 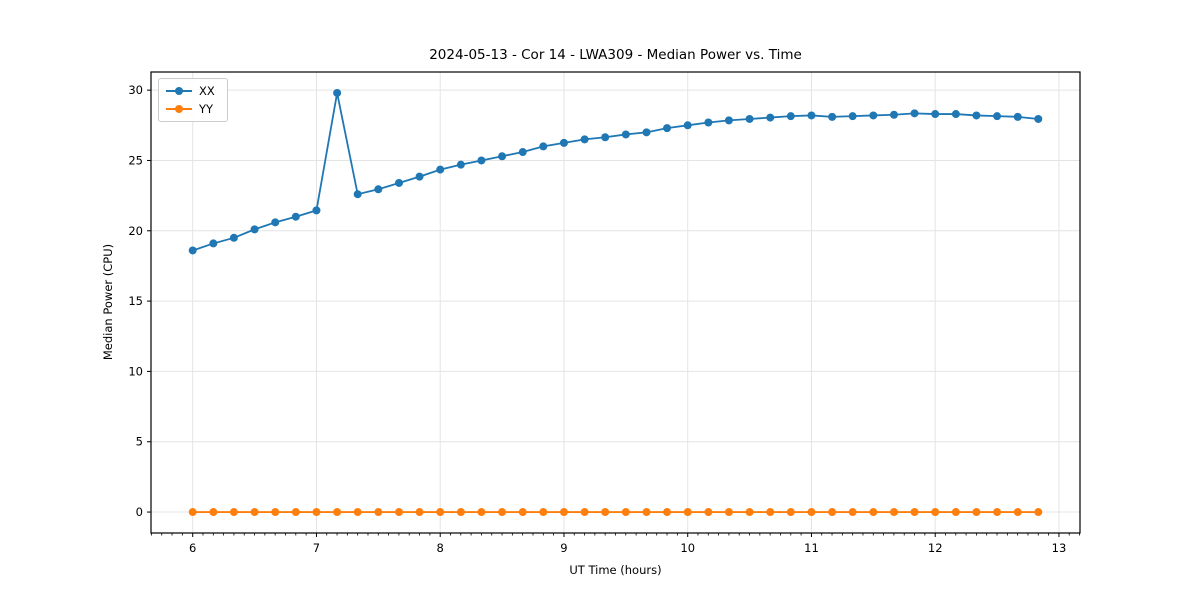 I want to click on y-tick-label: 10, so click(x=135, y=371).